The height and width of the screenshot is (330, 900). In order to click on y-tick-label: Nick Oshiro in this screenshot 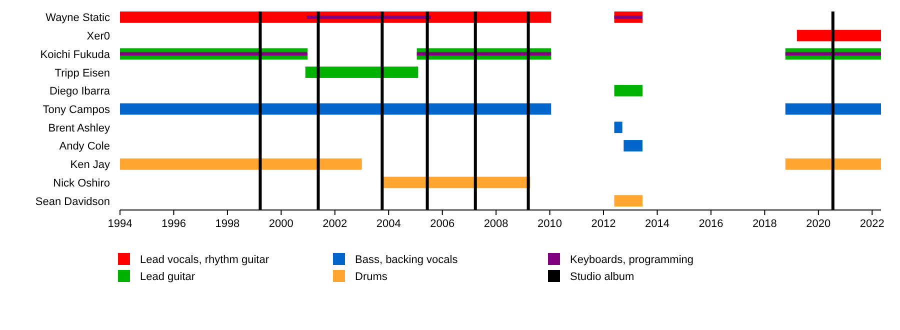, I will do `click(81, 183)`.